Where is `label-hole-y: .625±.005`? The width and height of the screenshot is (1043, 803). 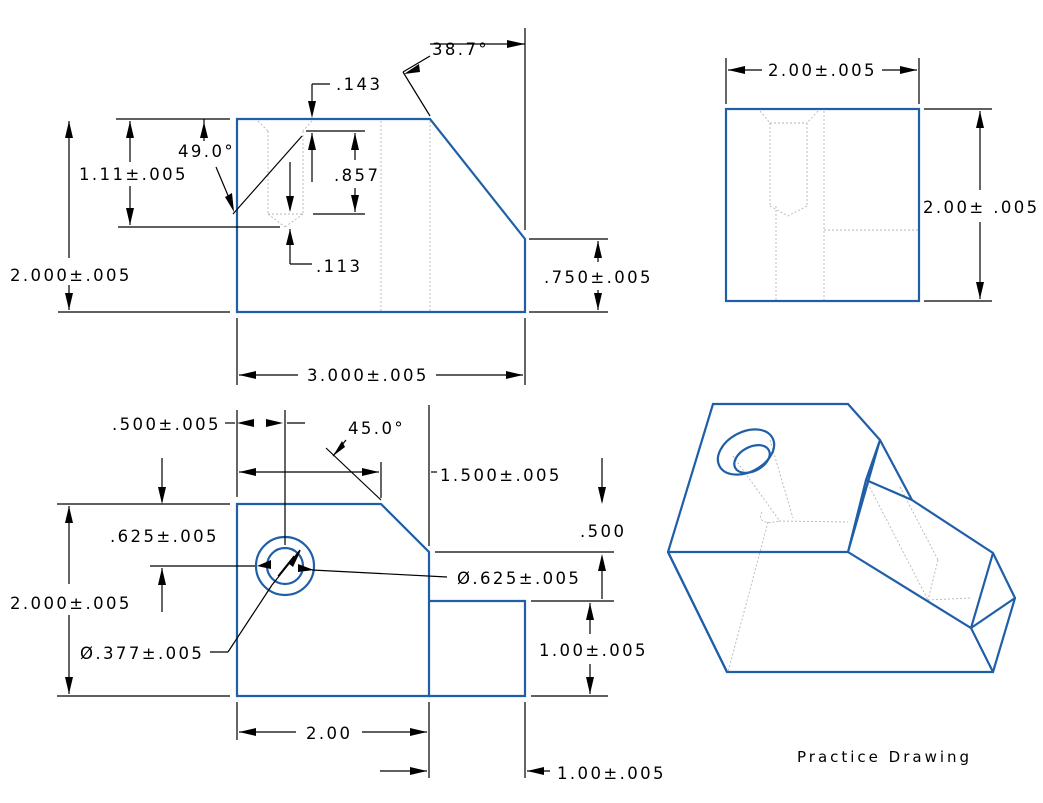
label-hole-y: .625±.005 is located at coordinates (164, 536).